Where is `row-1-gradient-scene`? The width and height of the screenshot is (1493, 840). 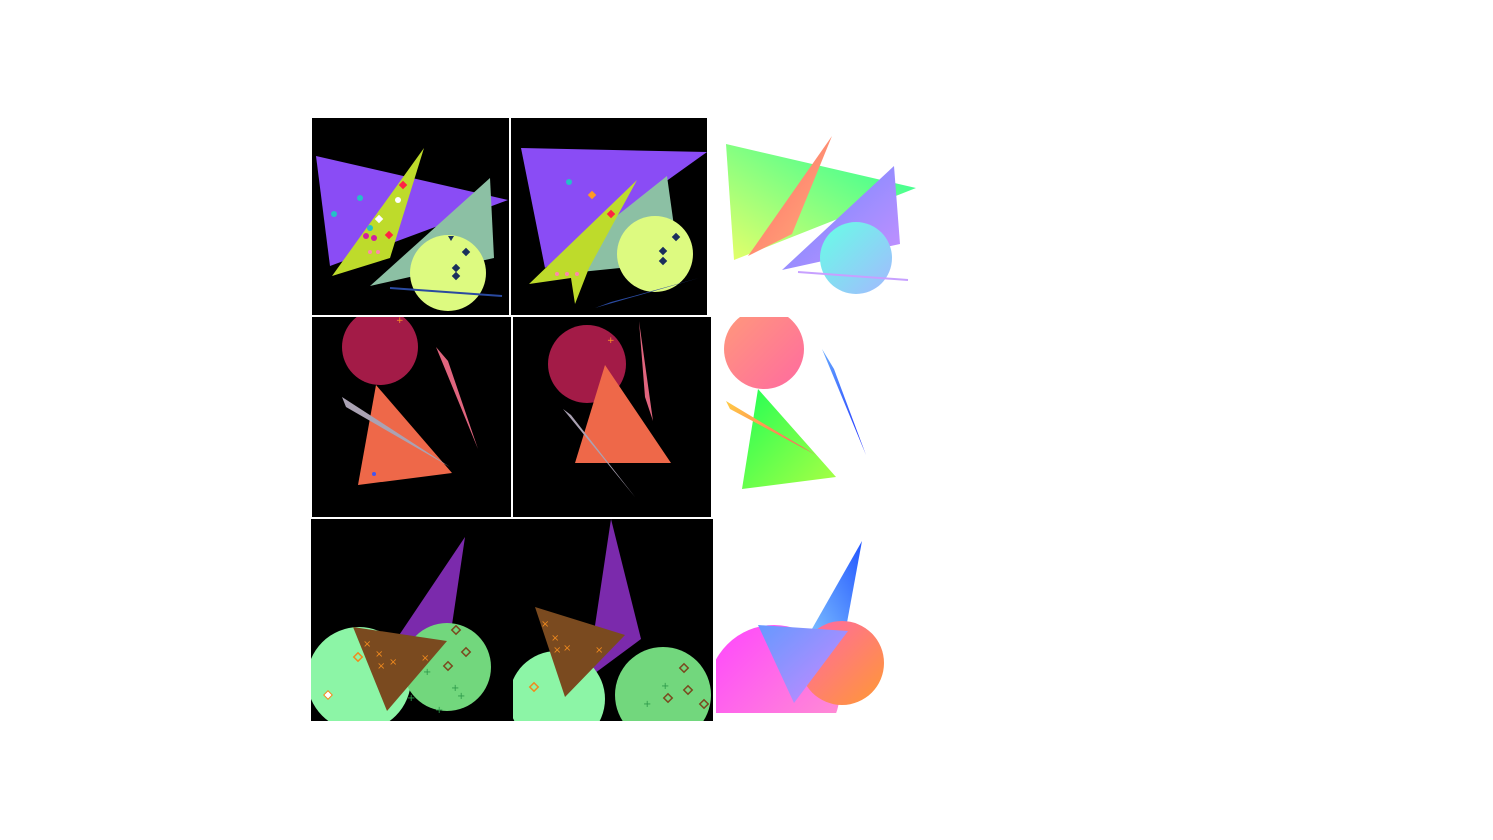
row-1-gradient-scene is located at coordinates (821, 215).